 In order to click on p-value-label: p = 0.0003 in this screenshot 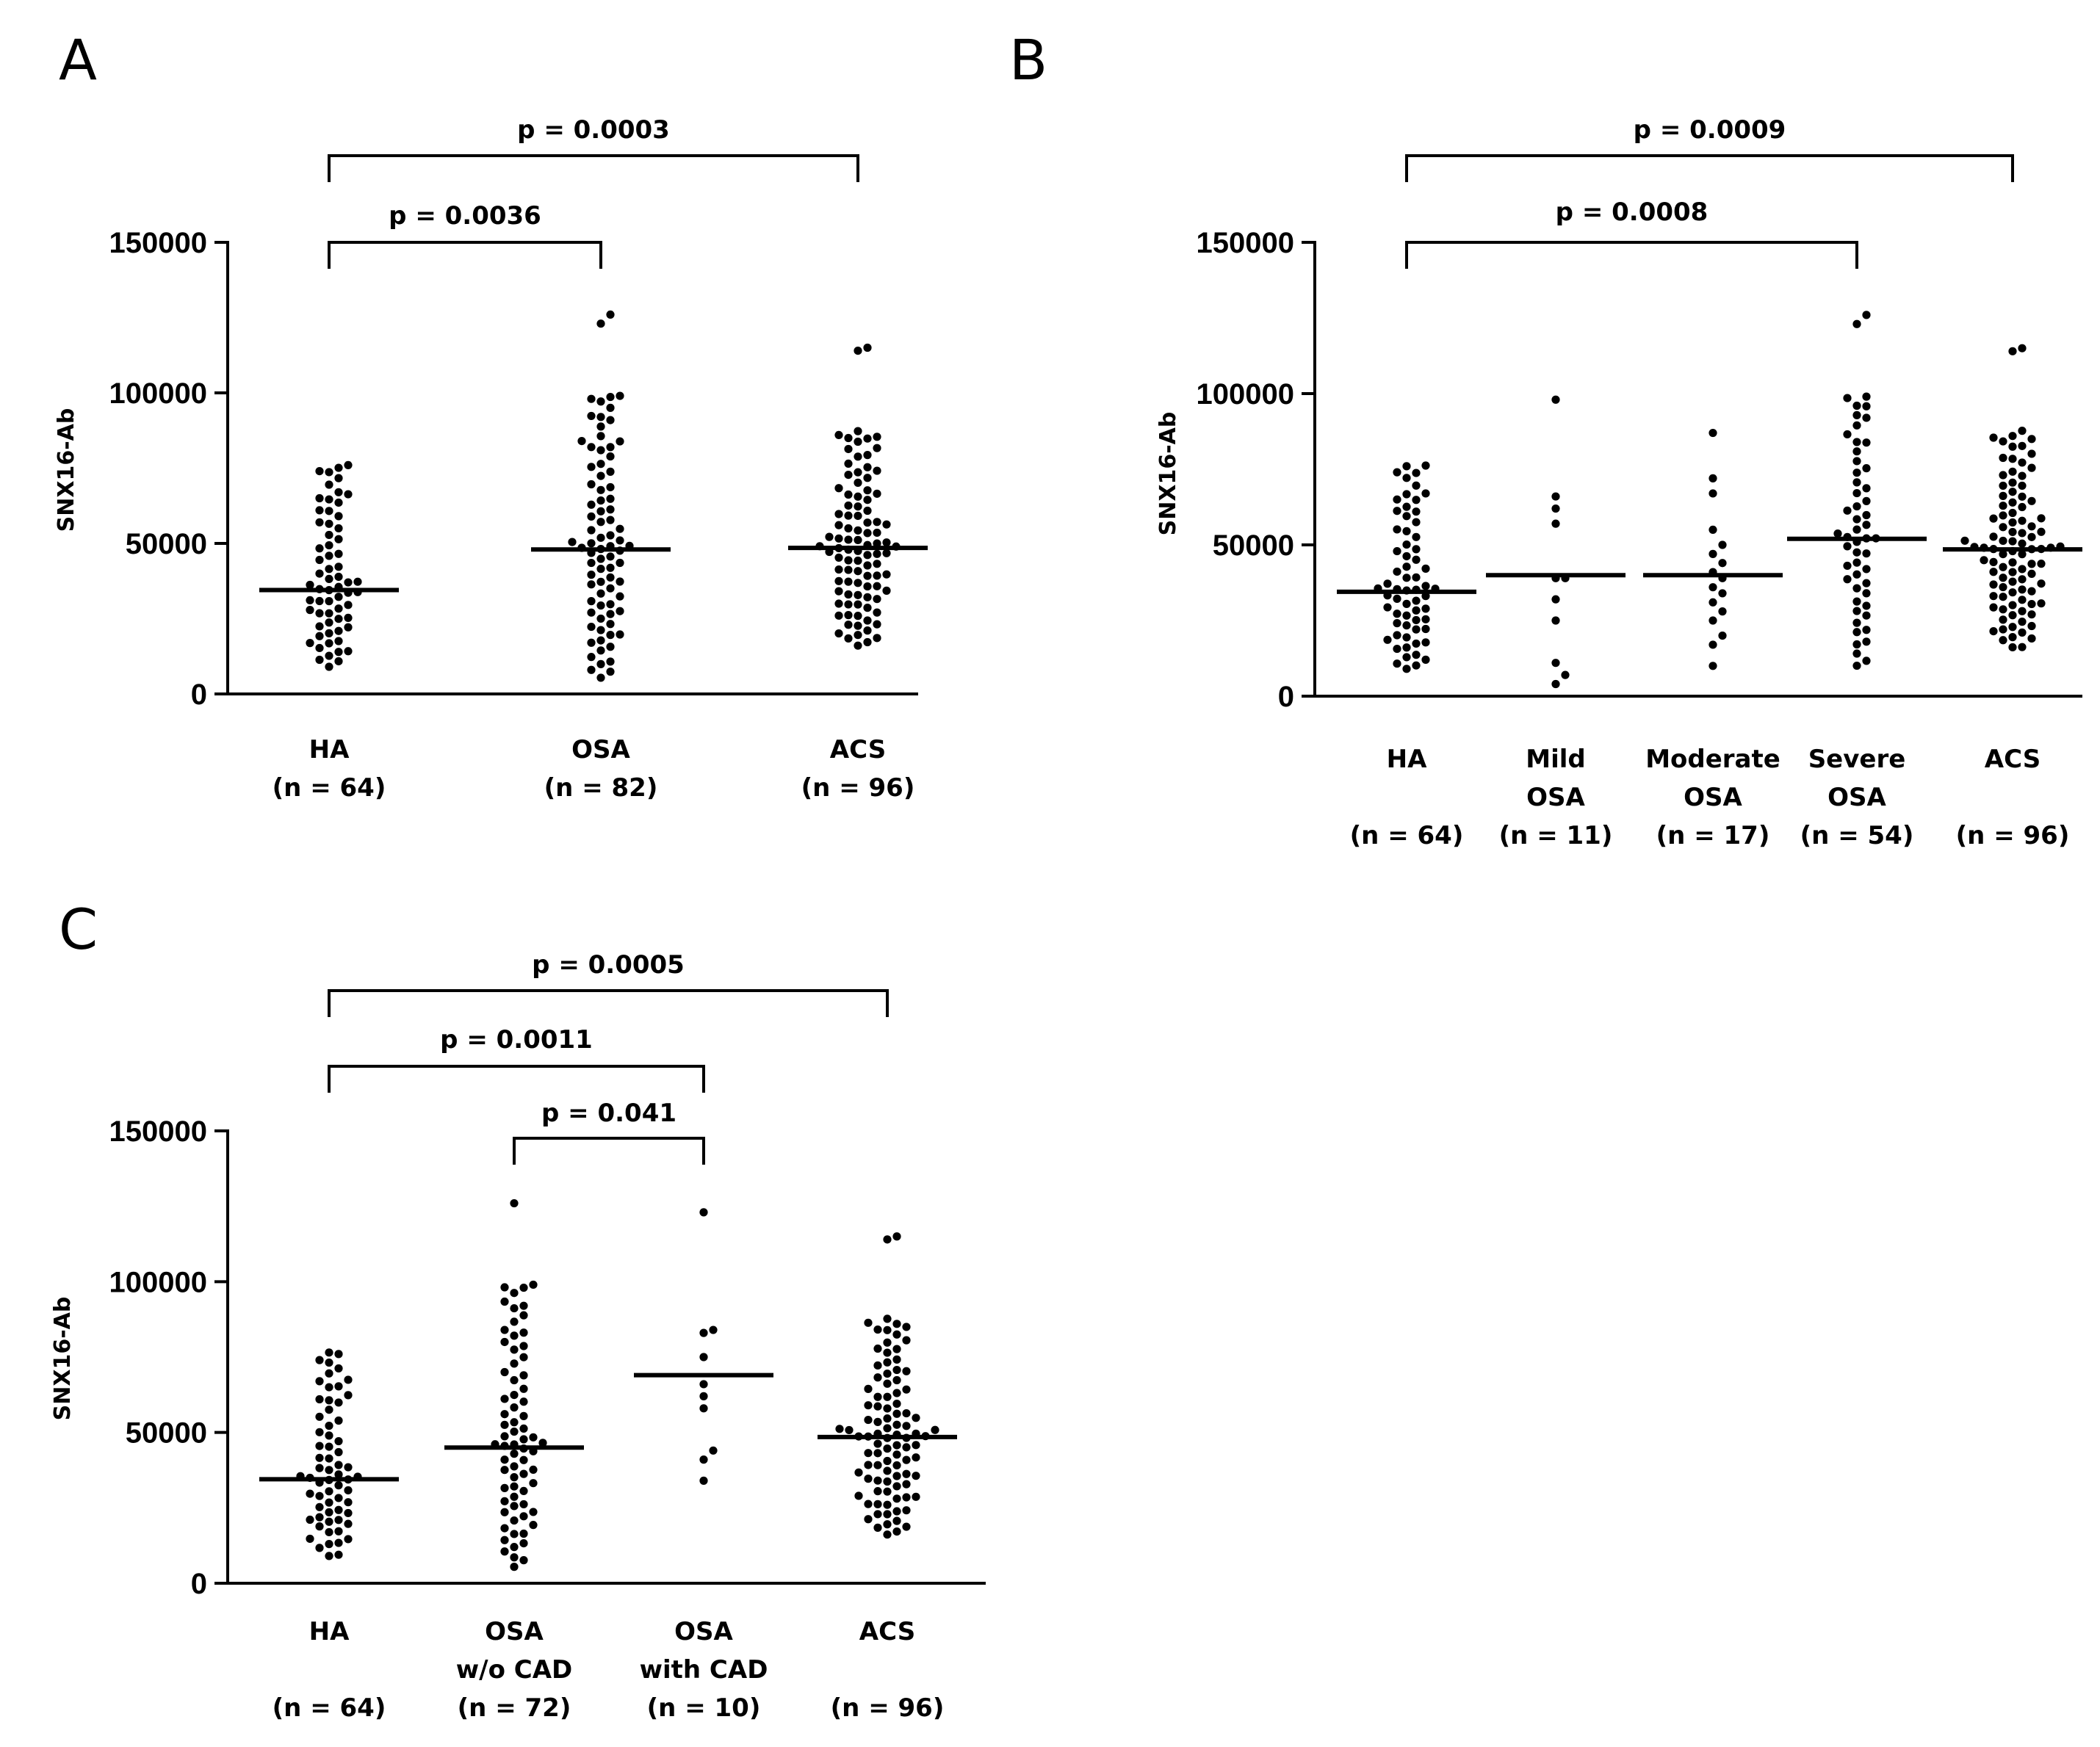, I will do `click(593, 130)`.